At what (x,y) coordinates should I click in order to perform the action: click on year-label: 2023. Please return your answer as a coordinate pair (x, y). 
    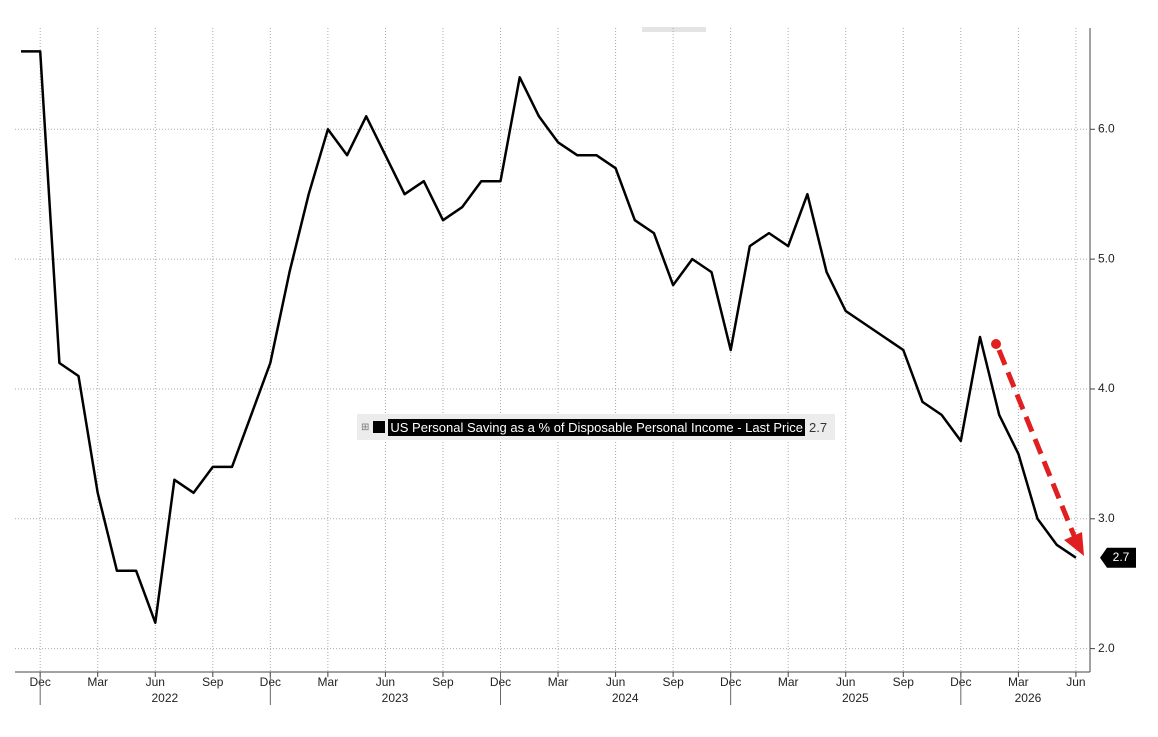
    Looking at the image, I should click on (395, 698).